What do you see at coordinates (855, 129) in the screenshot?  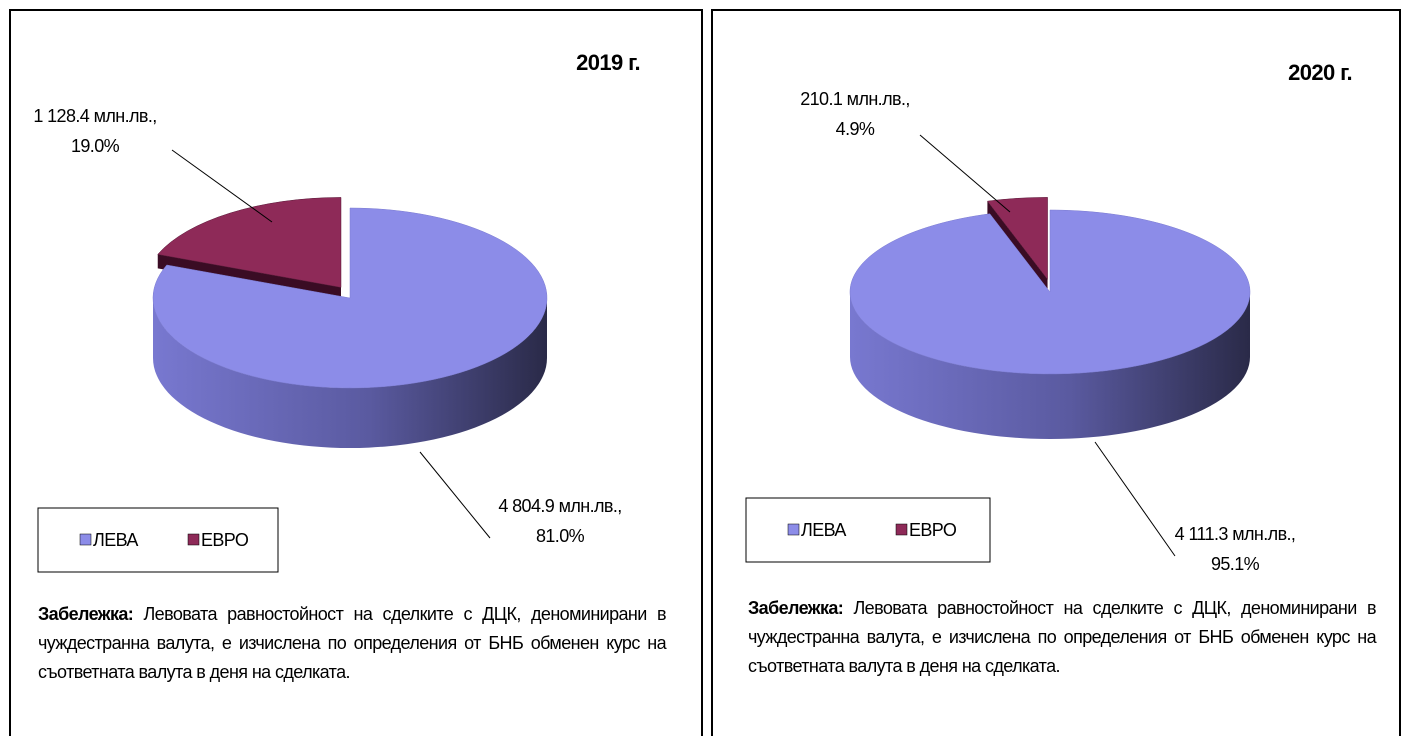 I see `data-label: 4.9%` at bounding box center [855, 129].